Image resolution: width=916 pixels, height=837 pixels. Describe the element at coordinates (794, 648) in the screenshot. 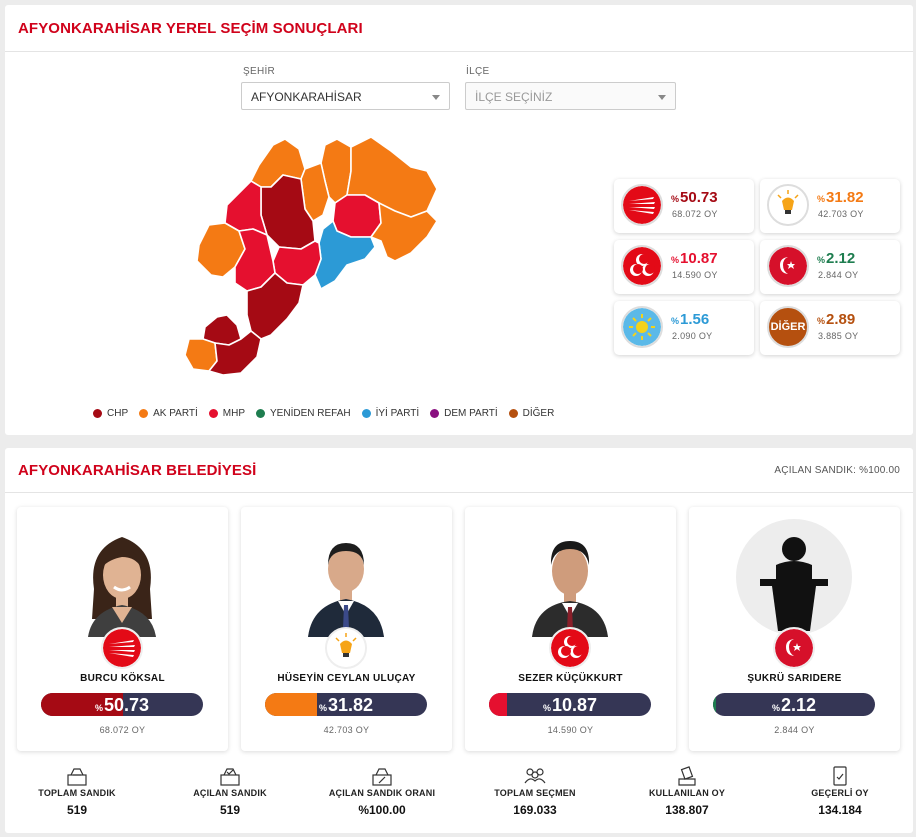

I see `yeniden-refah-logo` at that location.